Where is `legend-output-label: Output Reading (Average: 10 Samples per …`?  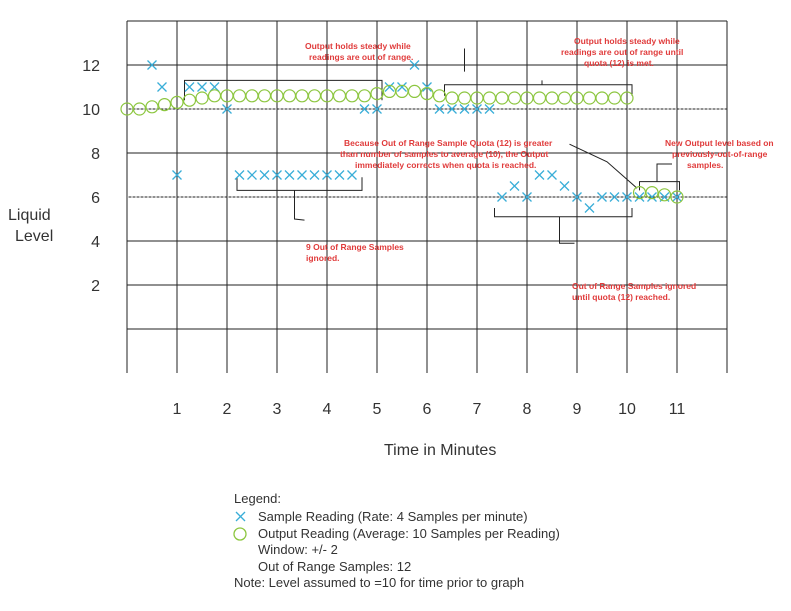
legend-output-label: Output Reading (Average: 10 Samples per … is located at coordinates (409, 533).